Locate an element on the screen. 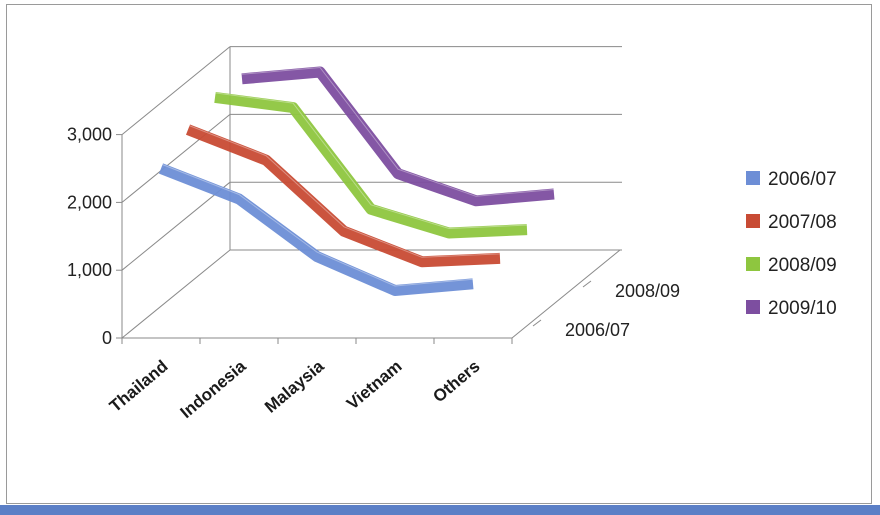  x-category-label: Thailand is located at coordinates (139, 386).